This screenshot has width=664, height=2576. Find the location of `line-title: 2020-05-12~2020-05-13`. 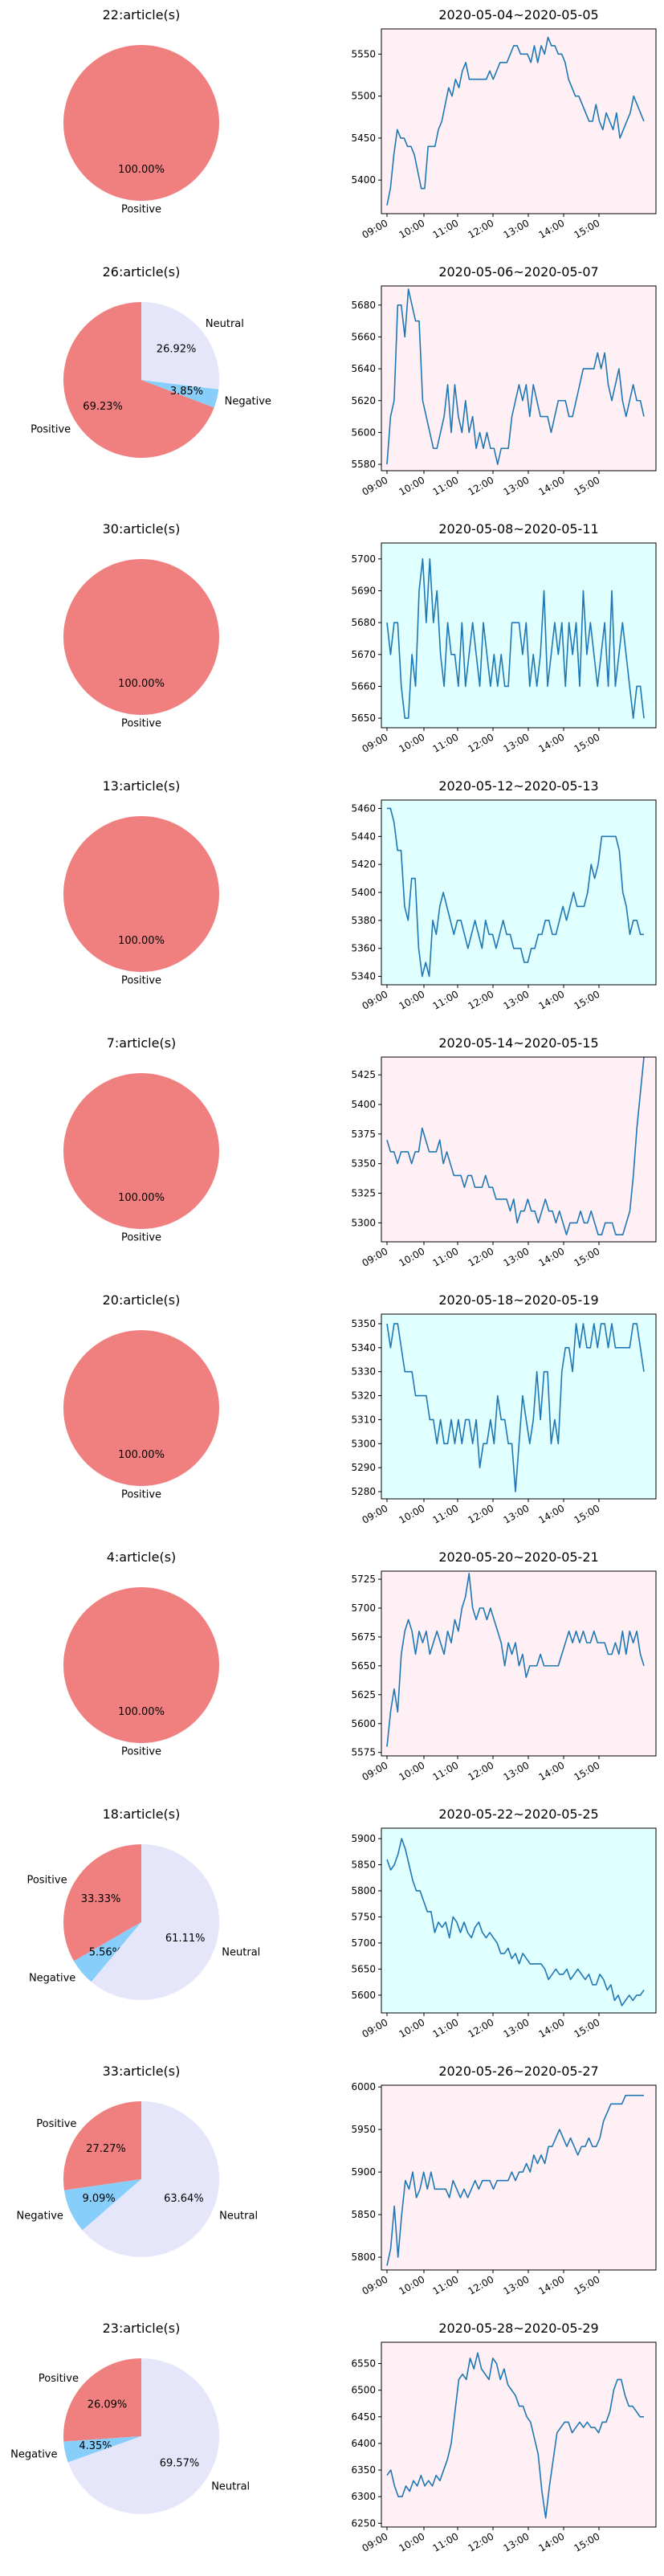

line-title: 2020-05-12~2020-05-13 is located at coordinates (518, 786).